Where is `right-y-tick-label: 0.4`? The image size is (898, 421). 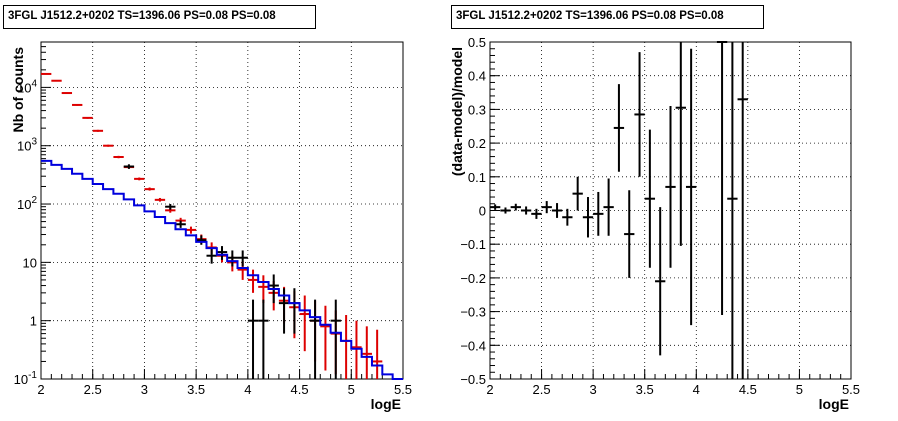
right-y-tick-label: 0.4 is located at coordinates (477, 76).